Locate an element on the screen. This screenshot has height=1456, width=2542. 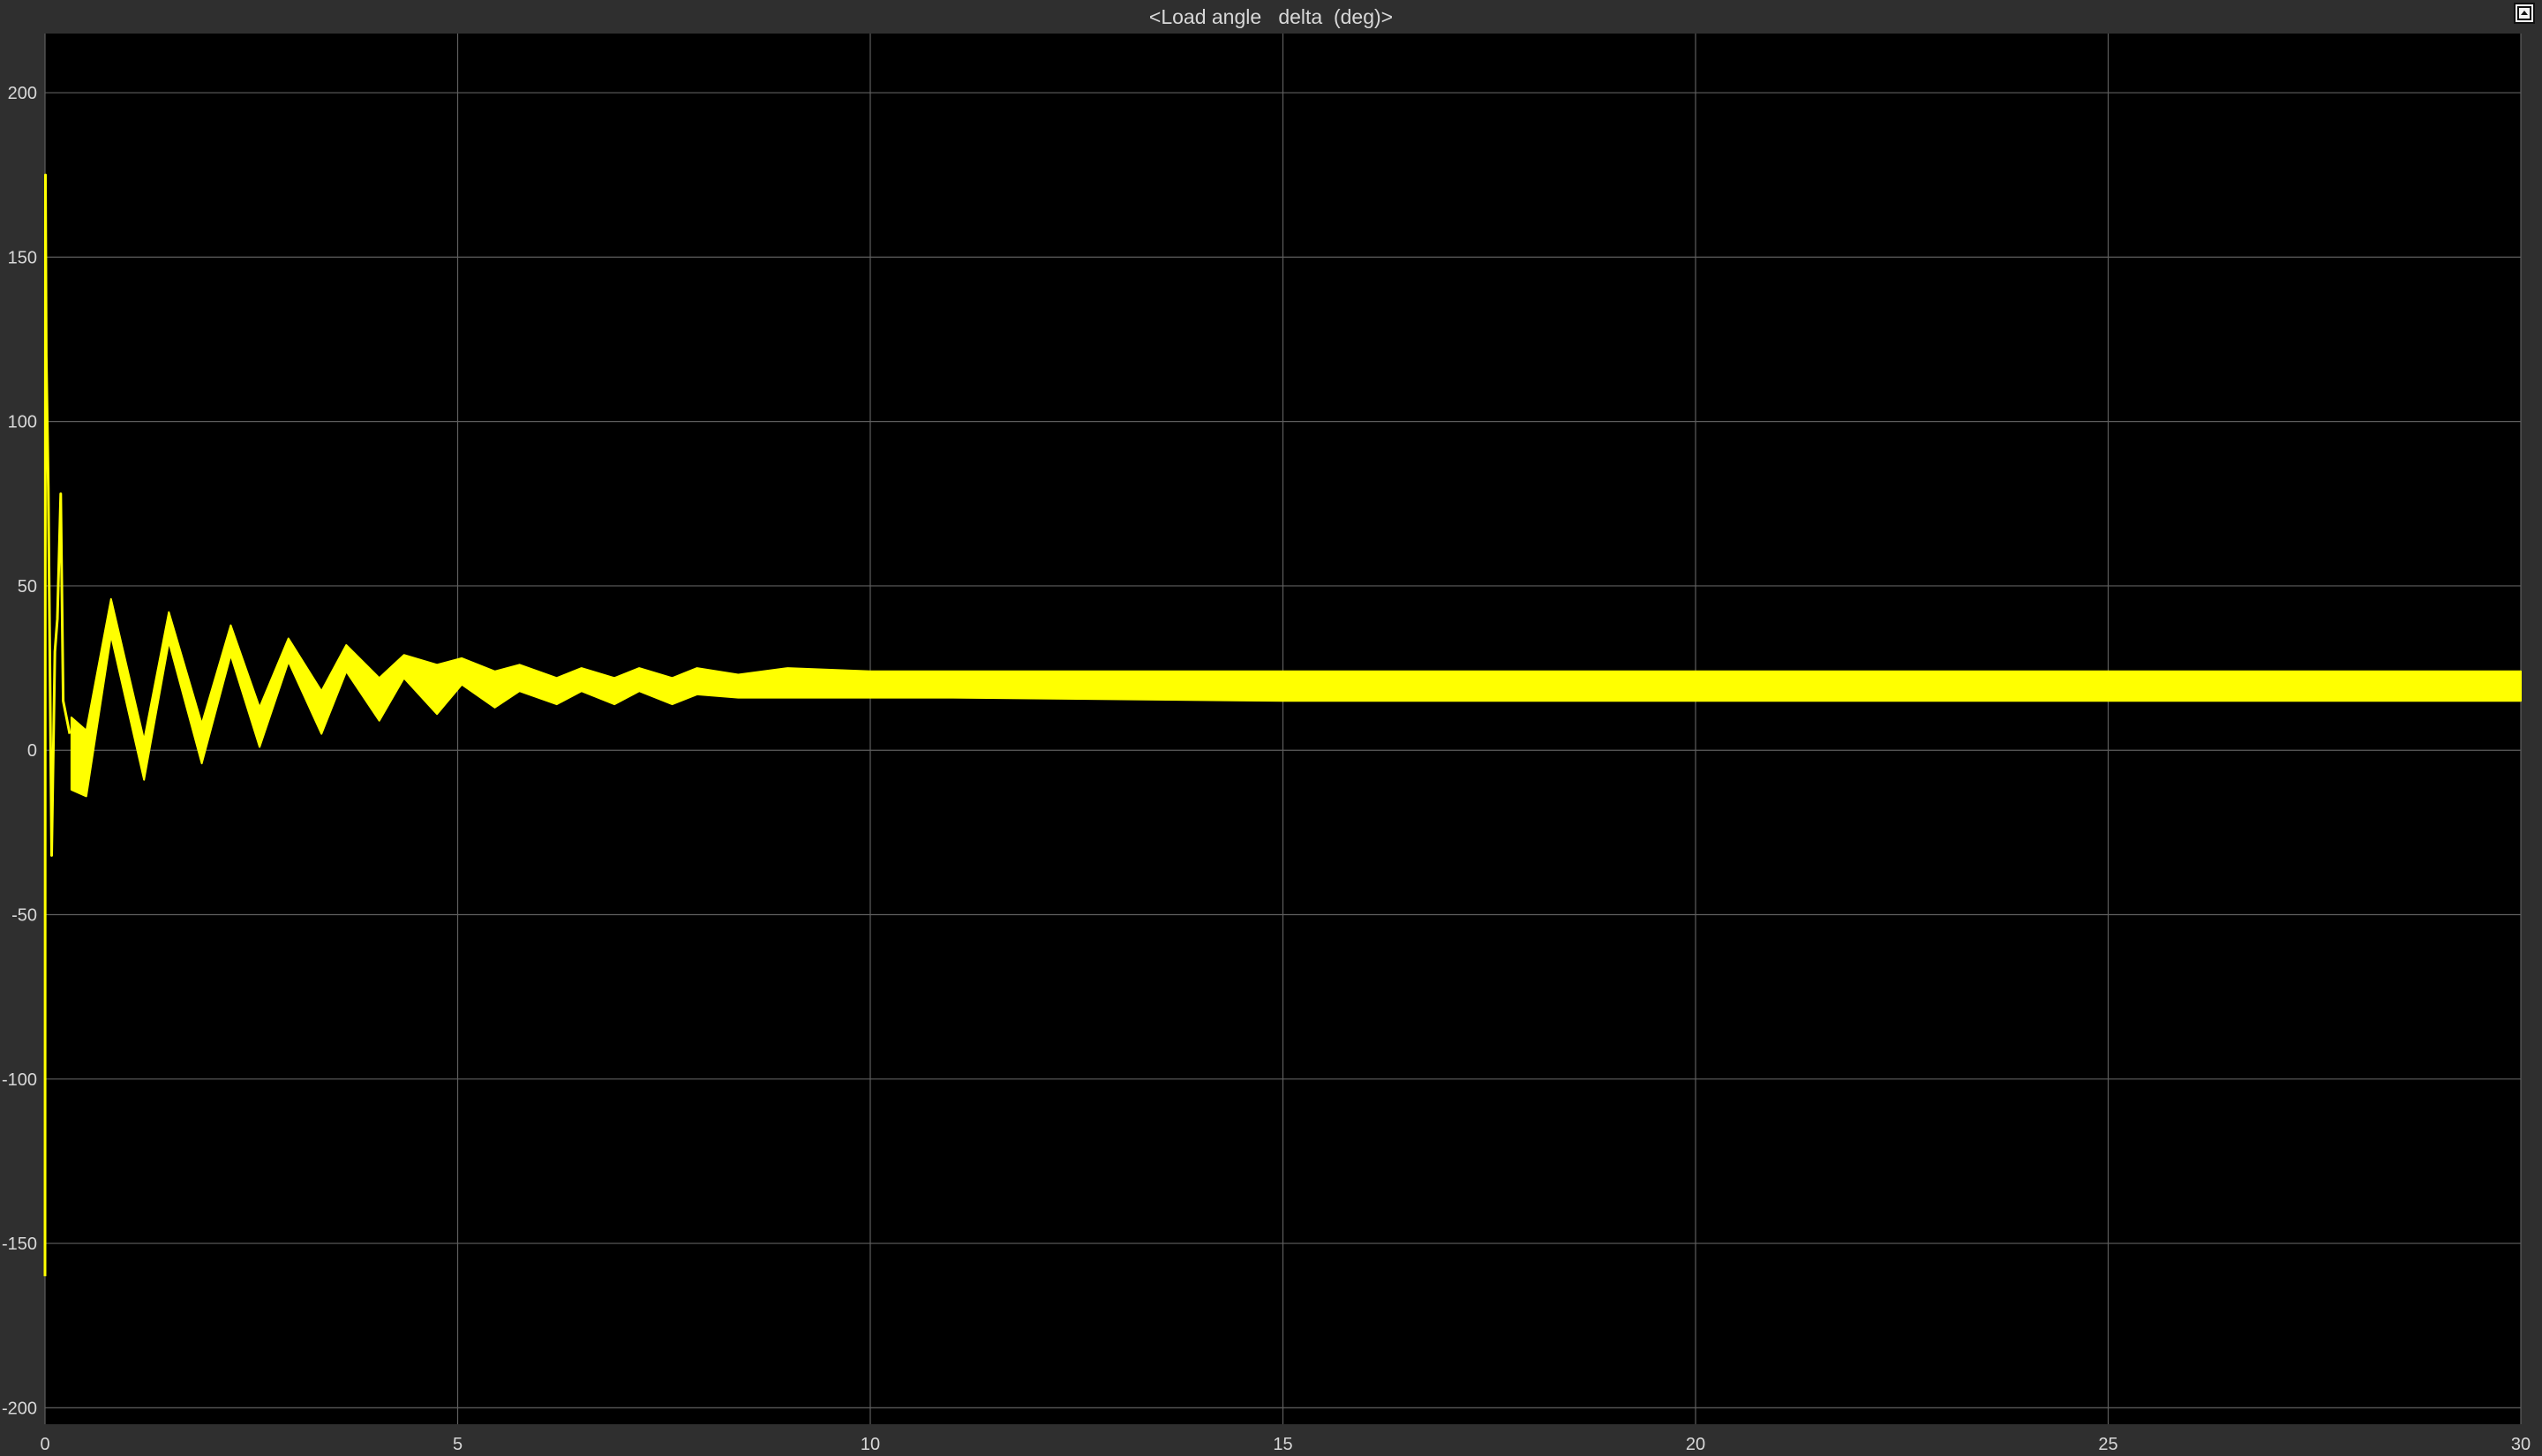
x-tick-label: 25 is located at coordinates (2107, 1444).